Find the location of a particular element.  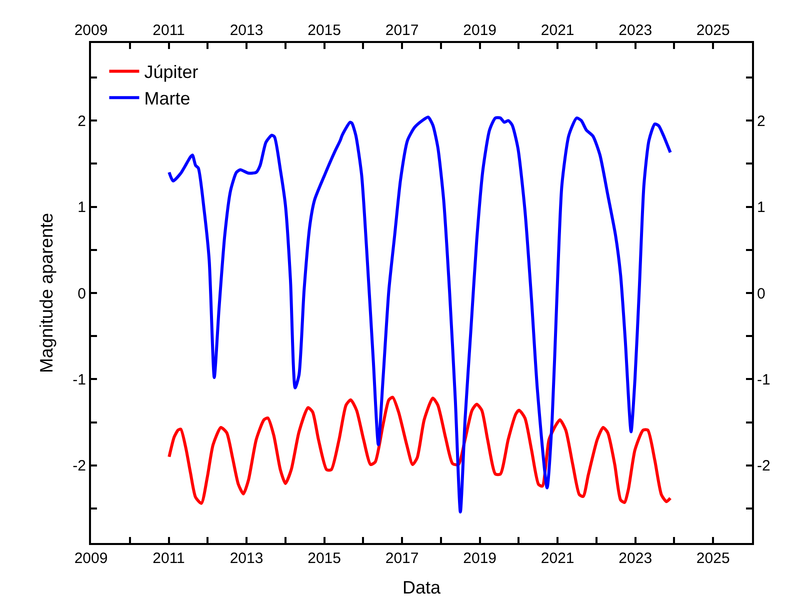

x2-tick-label: 2011 is located at coordinates (168, 558).